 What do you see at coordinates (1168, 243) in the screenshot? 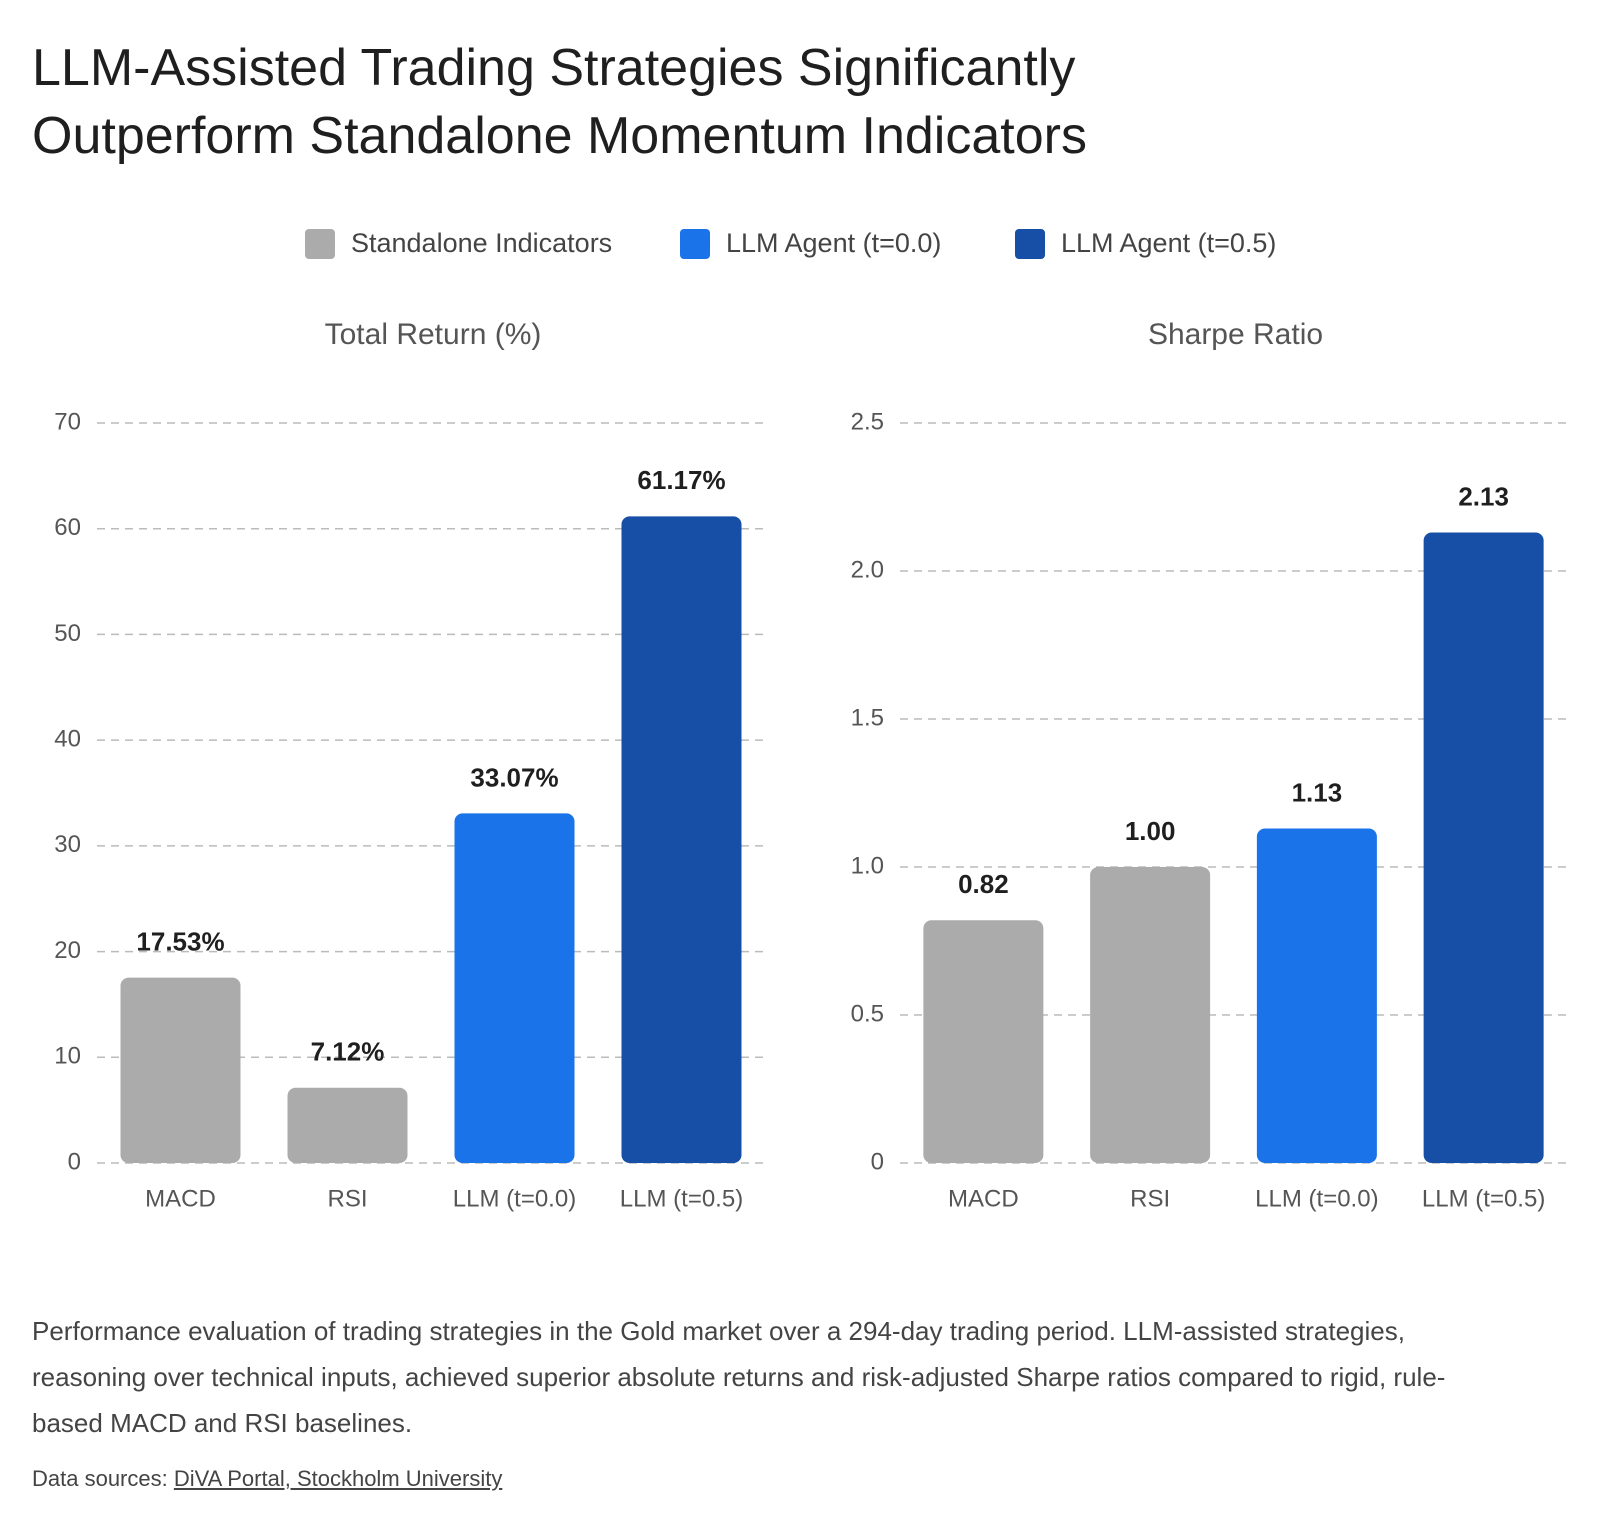
I see `legend-label: LLM Agent (t=0.5)` at bounding box center [1168, 243].